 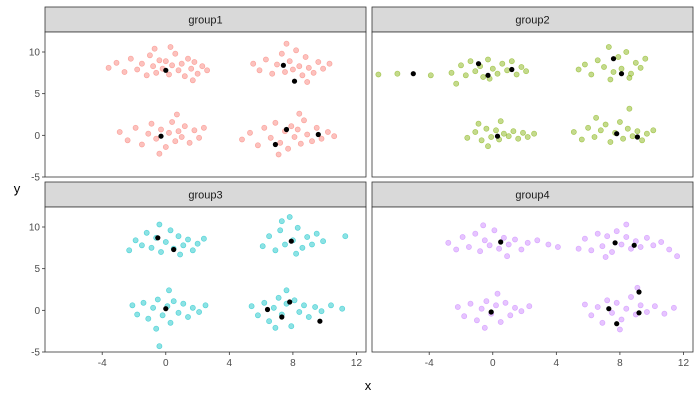 What do you see at coordinates (239, 105) in the screenshot?
I see `center-points-group1` at bounding box center [239, 105].